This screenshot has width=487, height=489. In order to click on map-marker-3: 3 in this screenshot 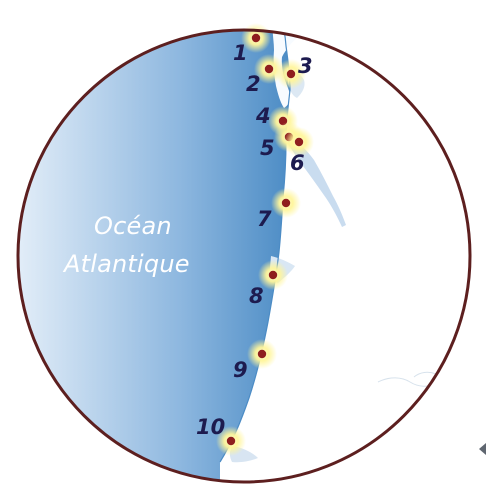, I will do `click(294, 71)`.